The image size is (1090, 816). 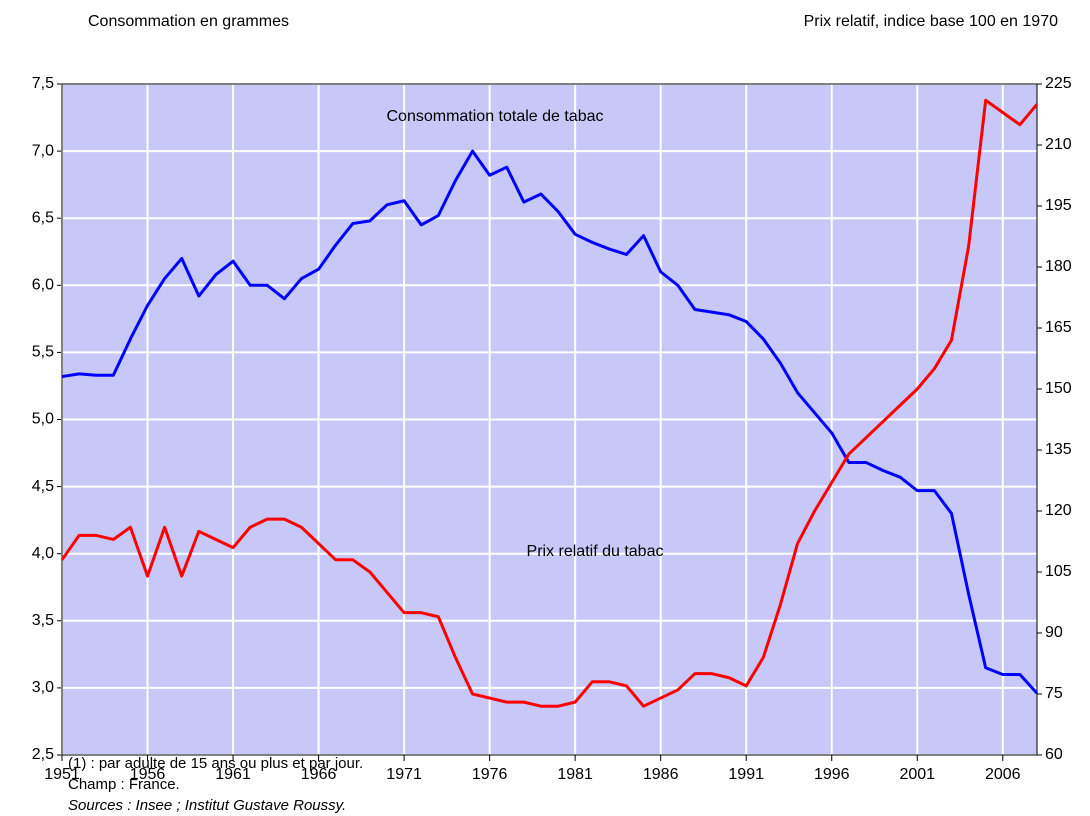 I want to click on y-tick-label: 4,5, so click(x=43, y=486).